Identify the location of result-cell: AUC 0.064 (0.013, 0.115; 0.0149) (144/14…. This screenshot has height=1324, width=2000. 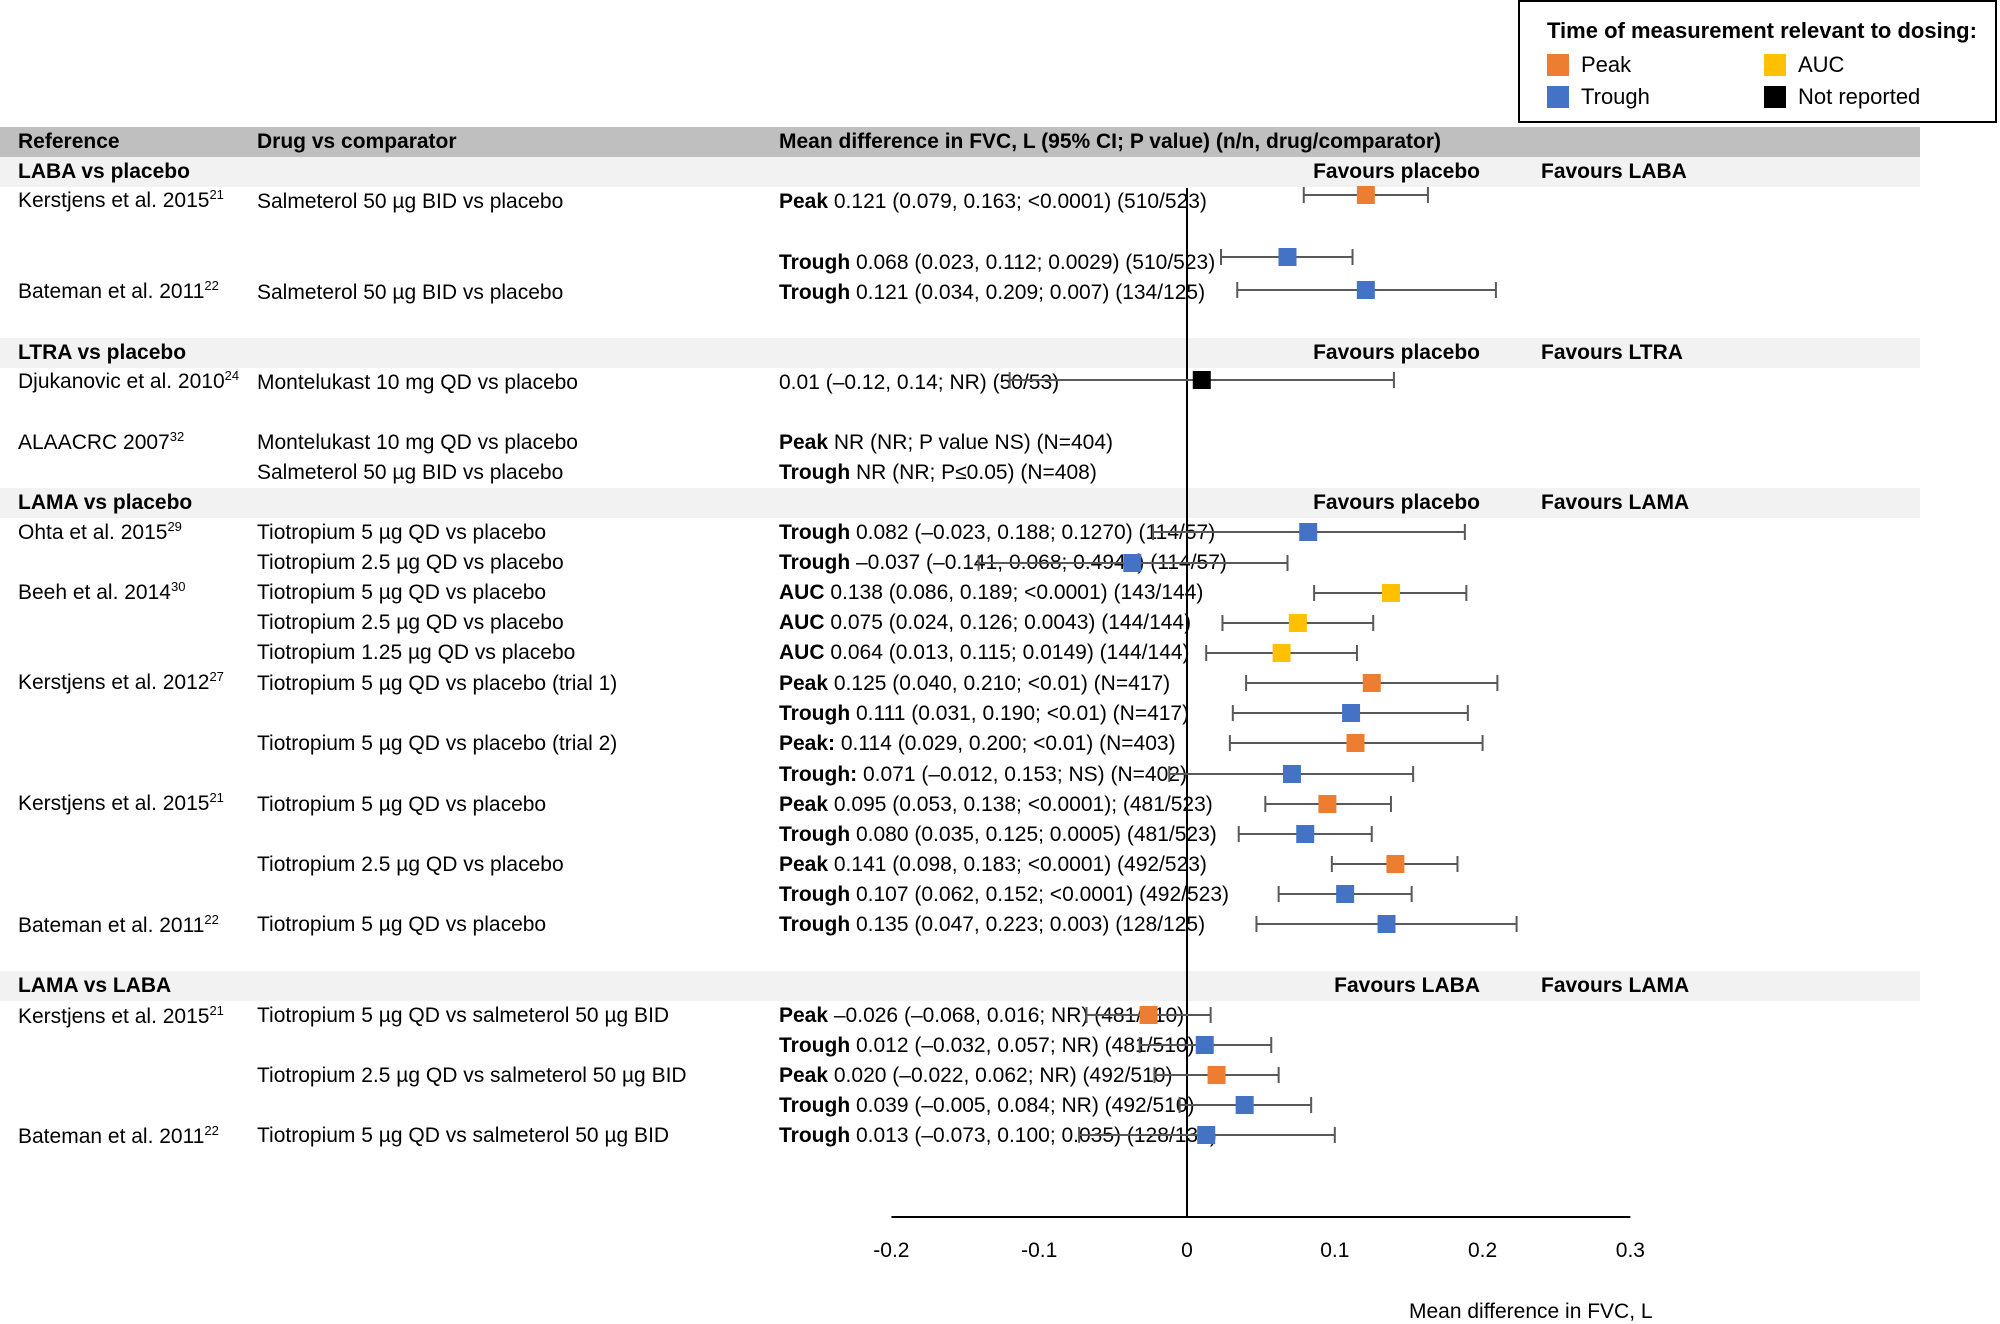
(984, 652).